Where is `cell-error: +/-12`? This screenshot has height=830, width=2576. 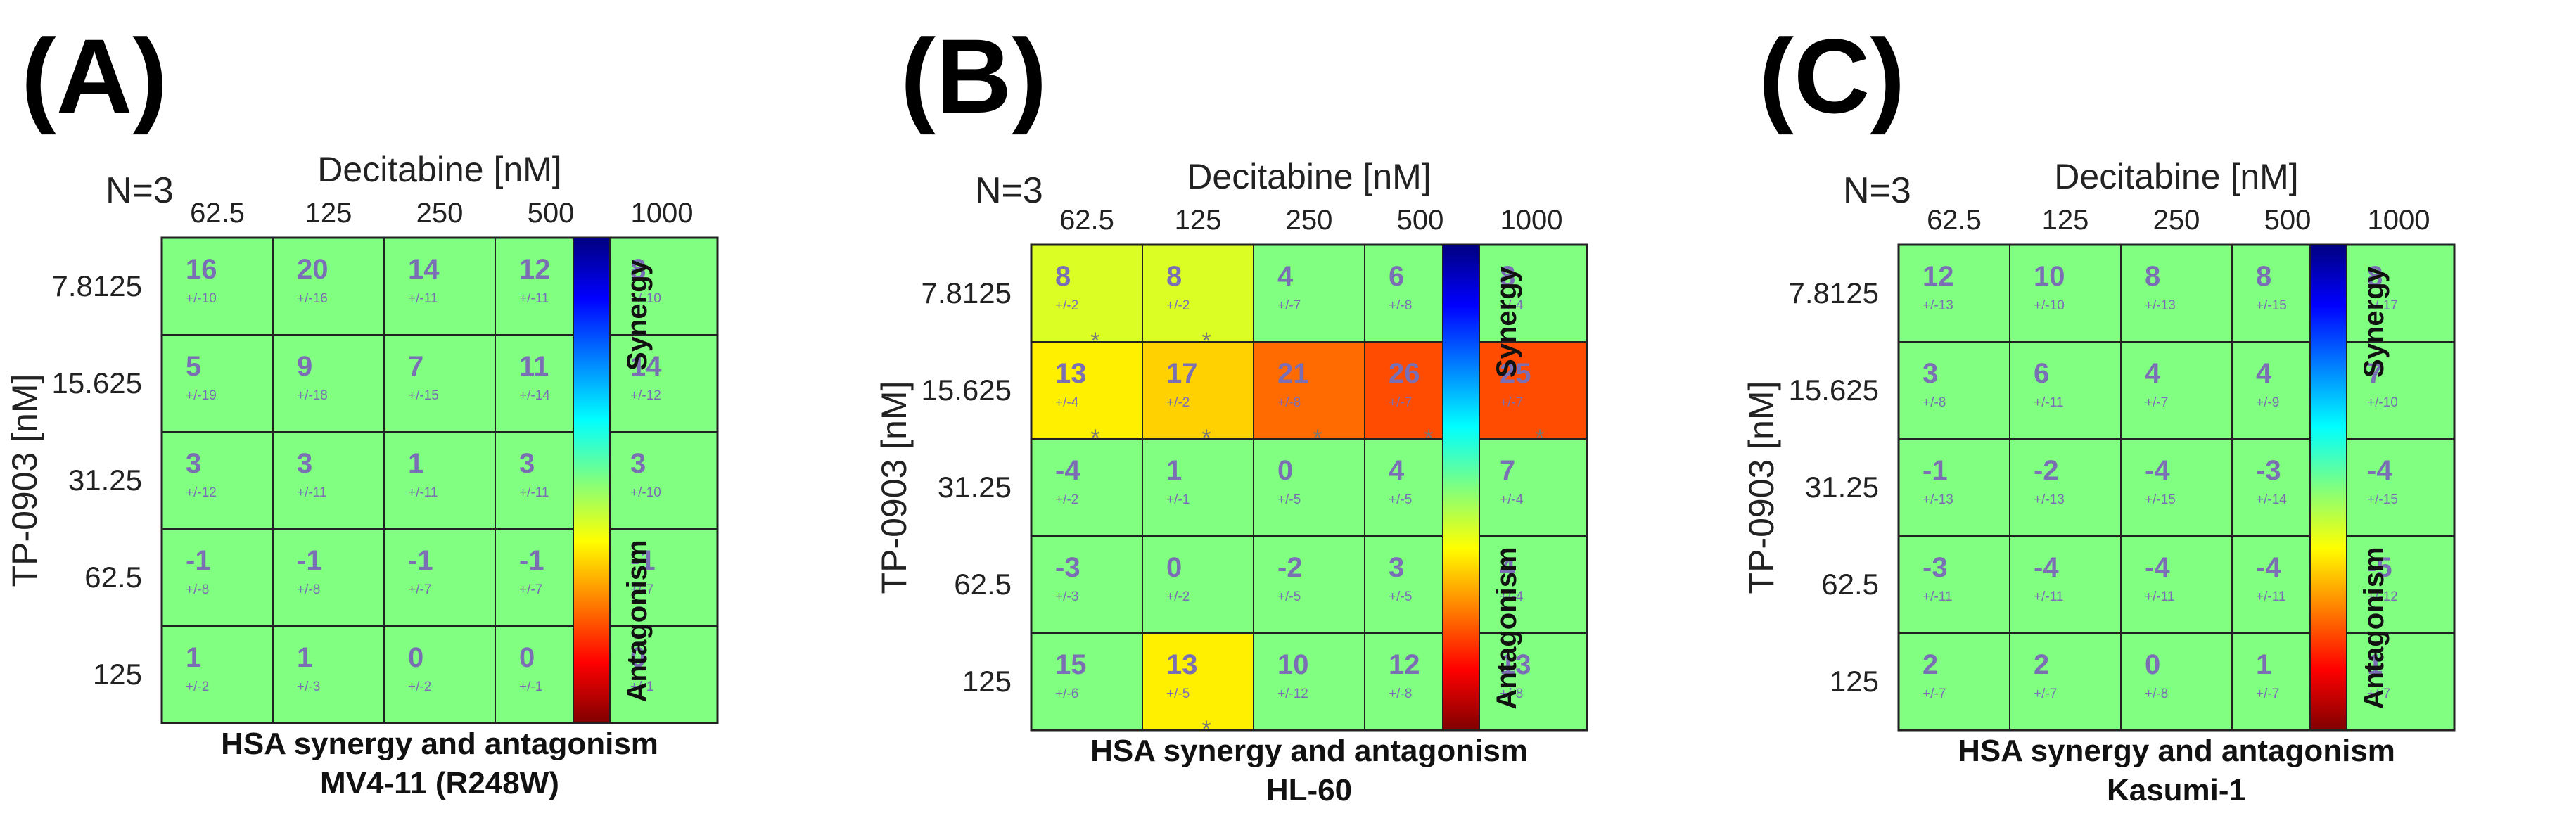
cell-error: +/-12 is located at coordinates (645, 395).